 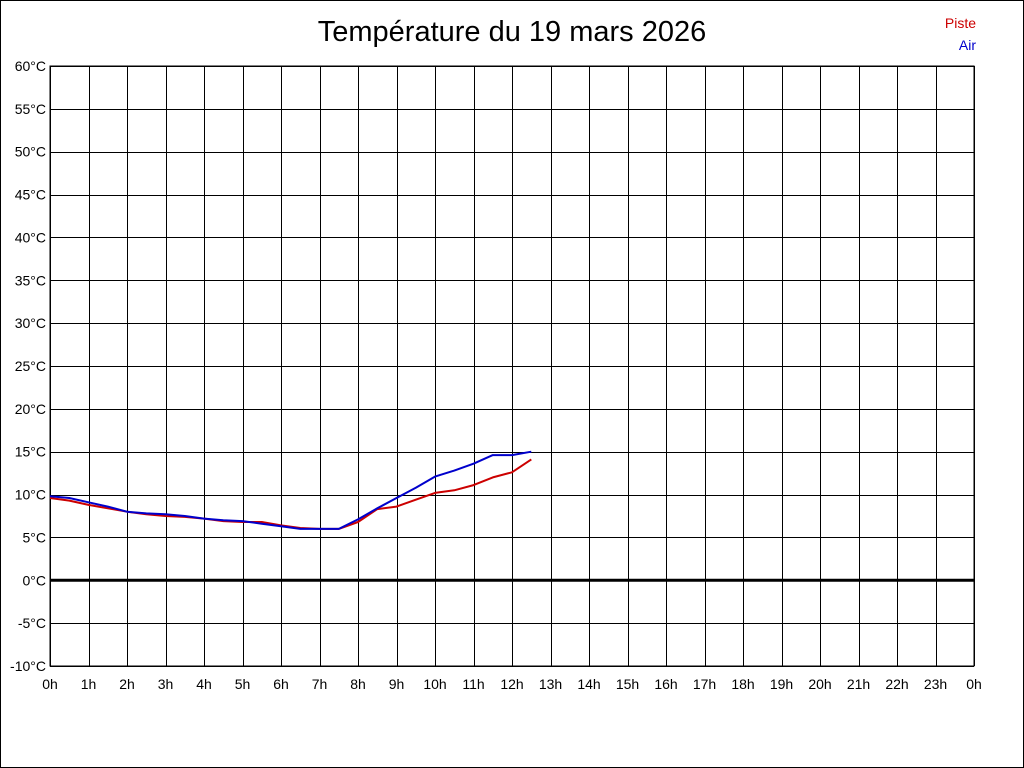 What do you see at coordinates (30, 280) in the screenshot?
I see `y-tick-label: 35°C` at bounding box center [30, 280].